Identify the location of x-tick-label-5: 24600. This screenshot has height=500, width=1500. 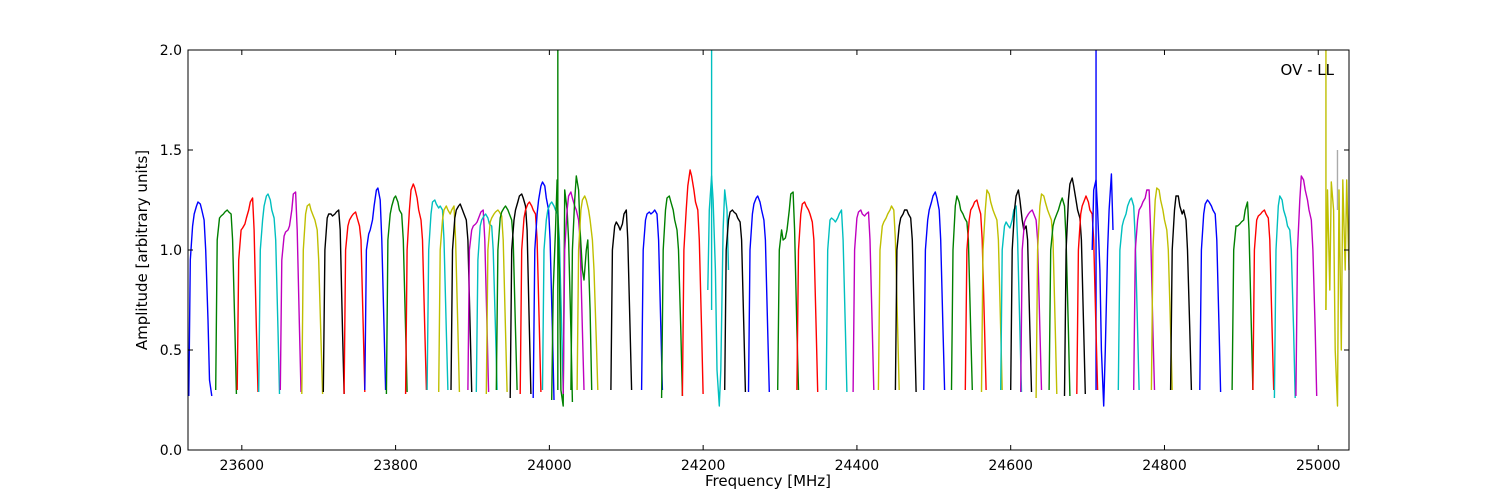
(1010, 466).